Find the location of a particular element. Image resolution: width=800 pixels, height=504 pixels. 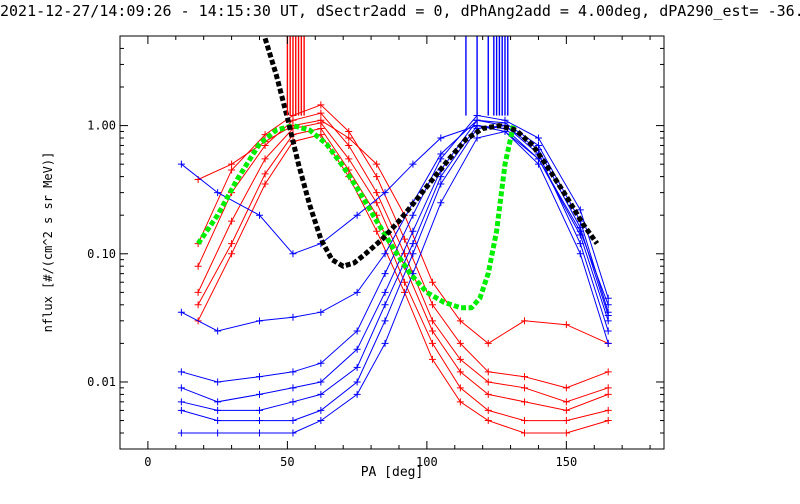

y-tick-label: 0.01 is located at coordinates (101, 382).